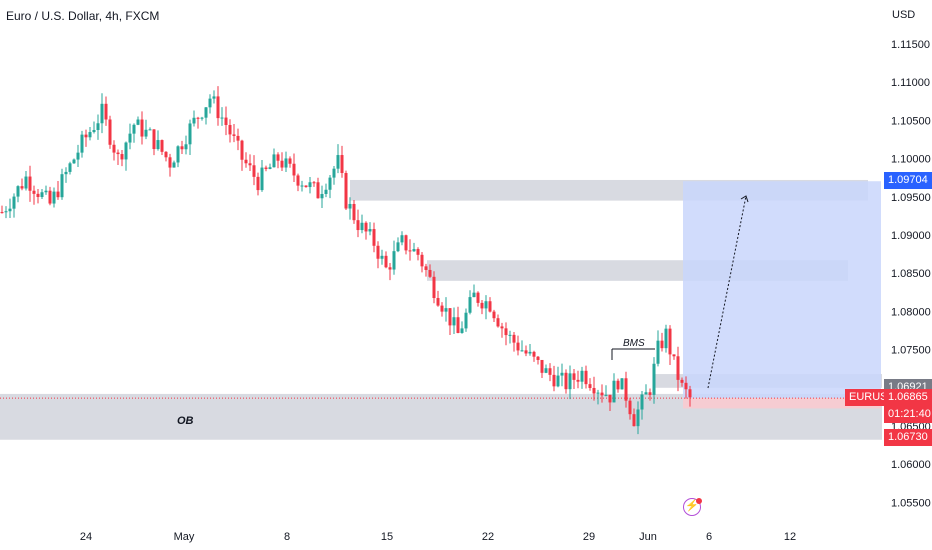 The width and height of the screenshot is (932, 550). What do you see at coordinates (911, 351) in the screenshot?
I see `price-tick-label: 1.07500` at bounding box center [911, 351].